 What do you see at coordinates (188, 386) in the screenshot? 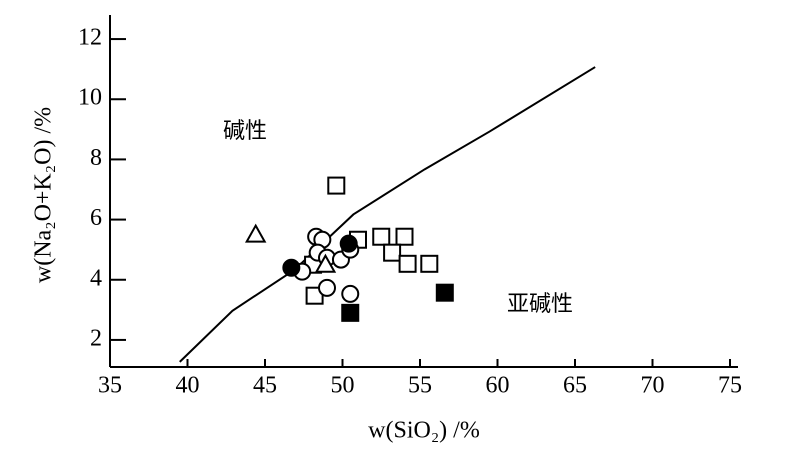
I see `x-tick-label: 40` at bounding box center [188, 386].